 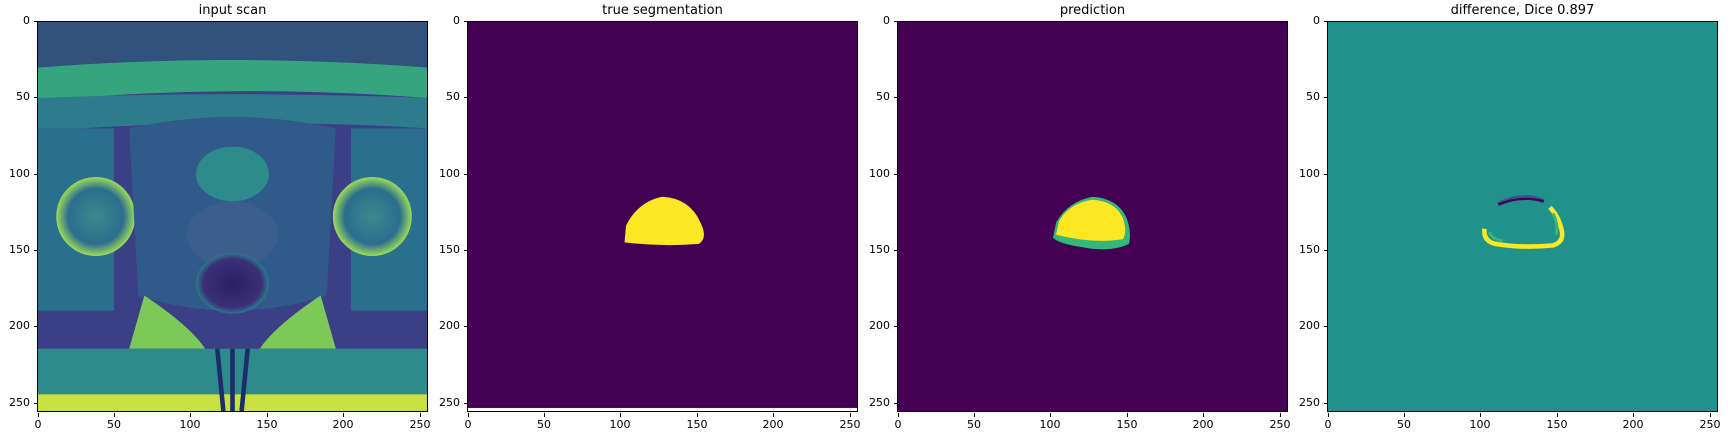 I want to click on panel-title: true segmentation, so click(x=662, y=10).